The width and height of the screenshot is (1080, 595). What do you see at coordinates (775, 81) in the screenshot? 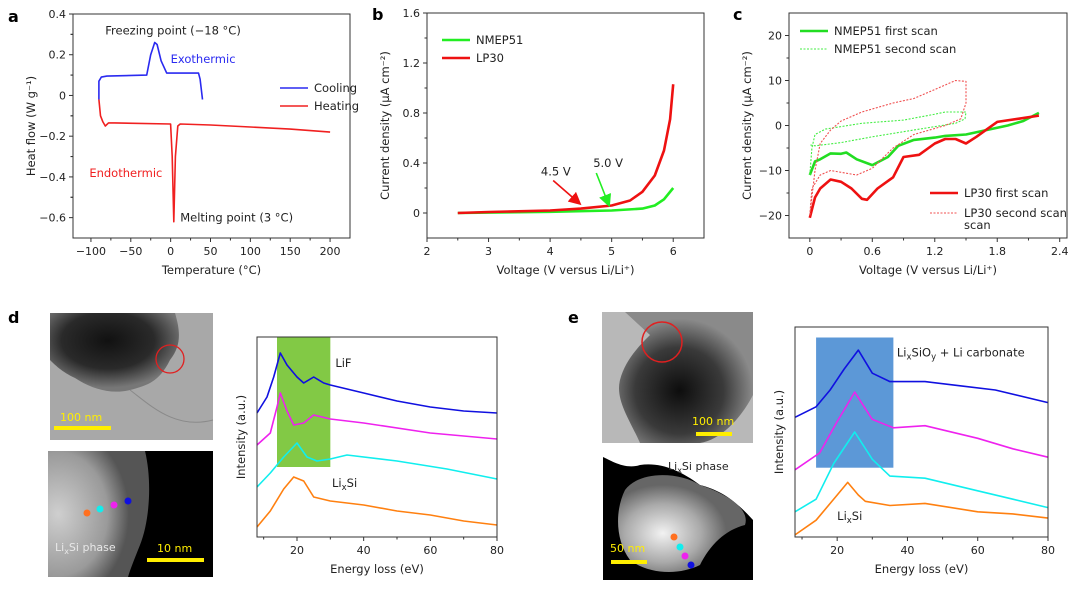
I see `y-tick-label: 10` at bounding box center [775, 81].